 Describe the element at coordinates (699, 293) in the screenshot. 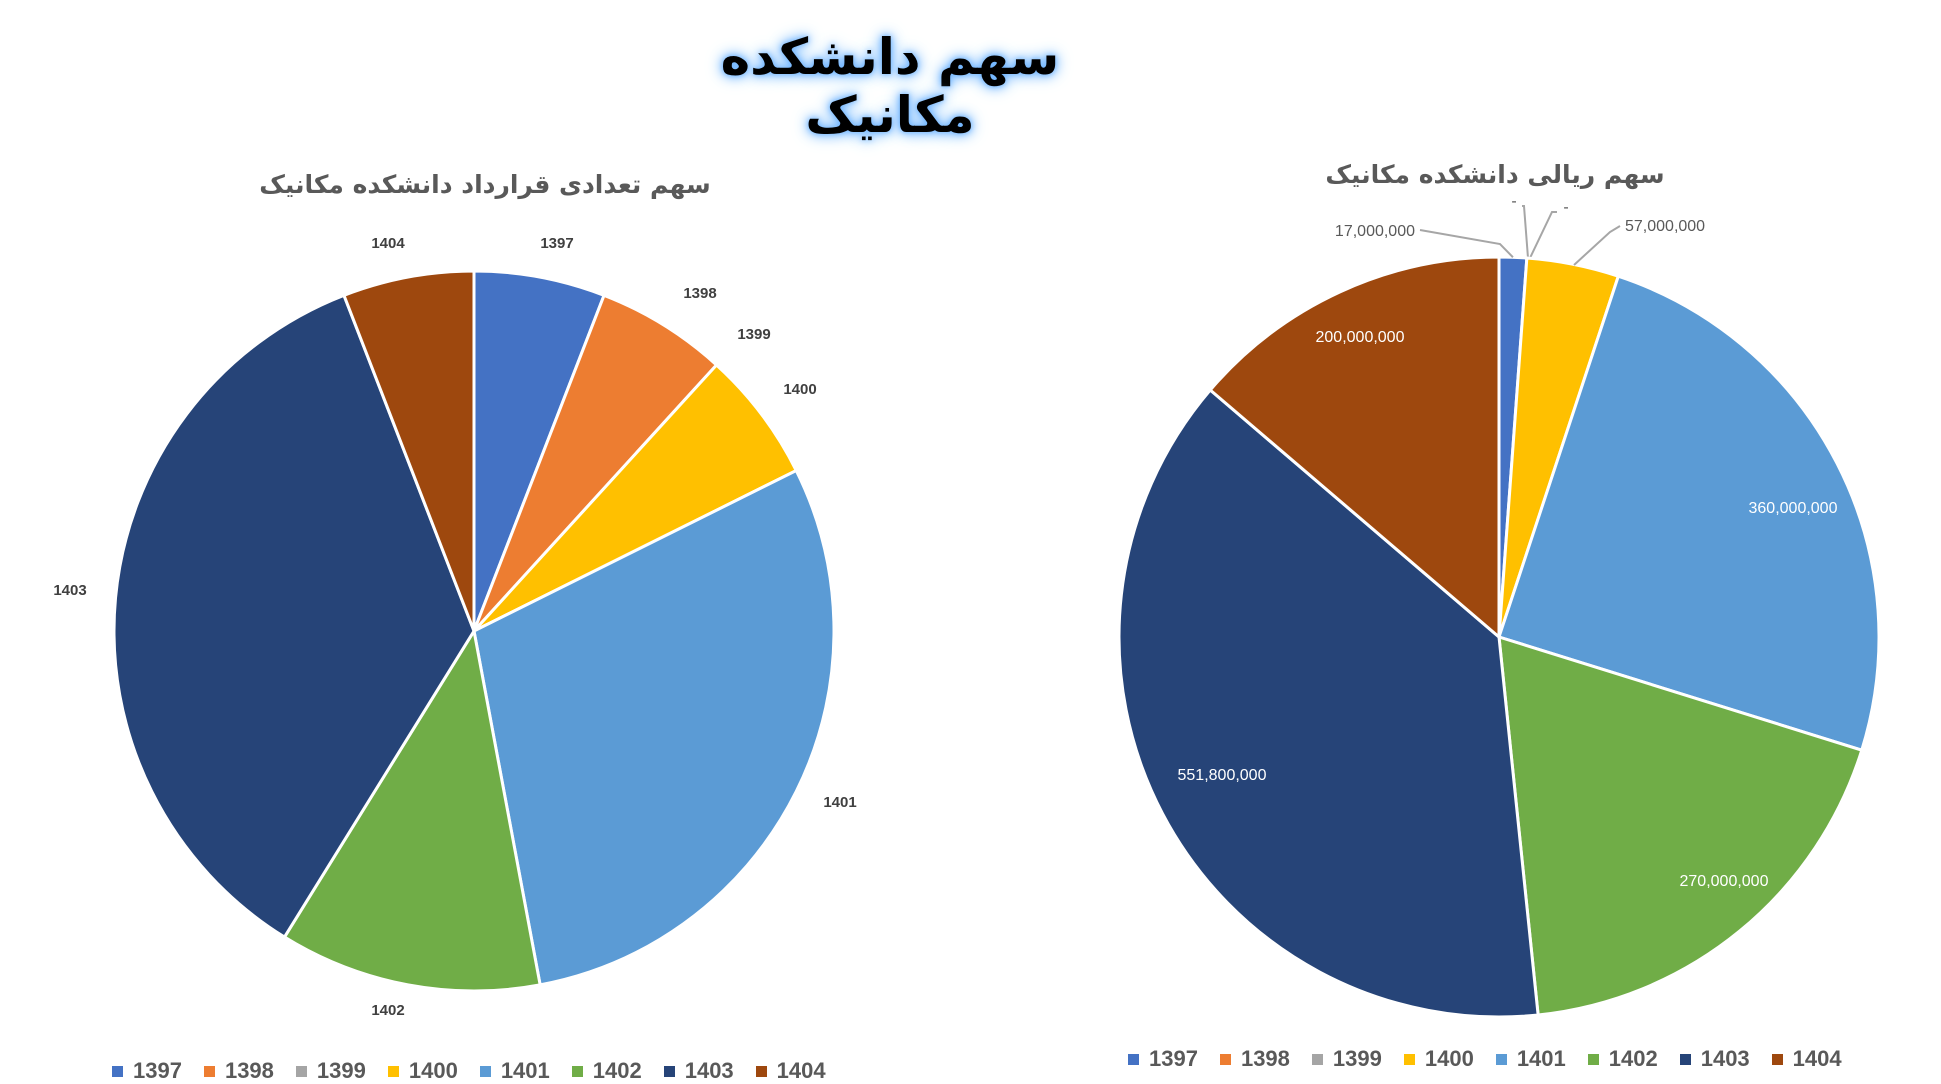

I see `data-label-1398: 1398` at that location.